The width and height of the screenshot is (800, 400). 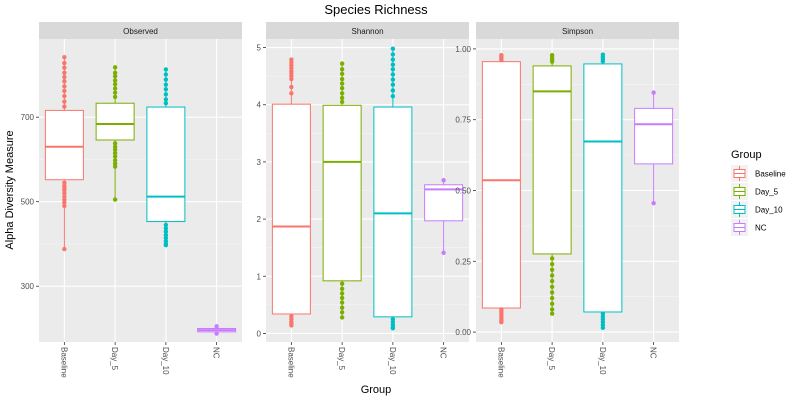 I want to click on y-tick-label: 3, so click(x=259, y=162).